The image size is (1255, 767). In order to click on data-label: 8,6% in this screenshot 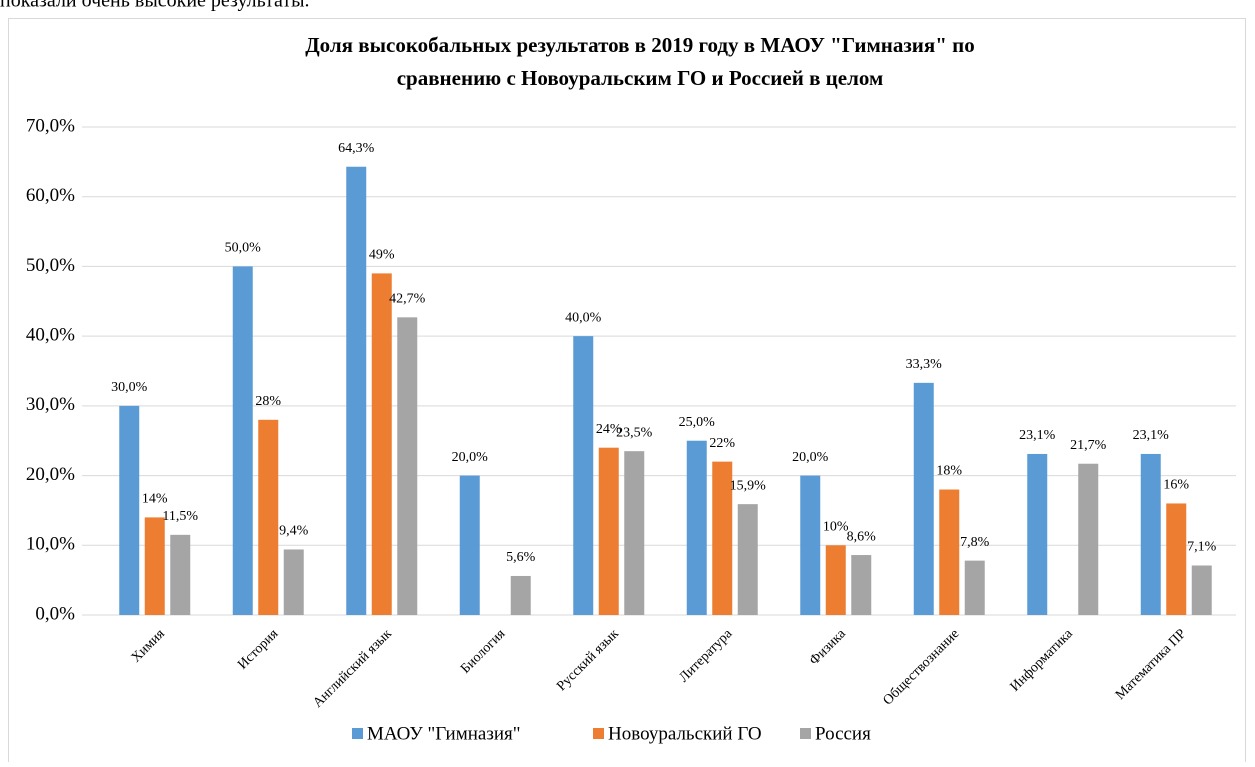, I will do `click(862, 536)`.